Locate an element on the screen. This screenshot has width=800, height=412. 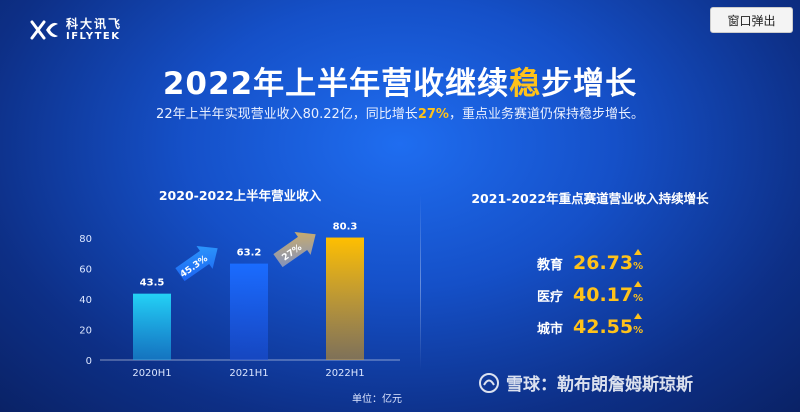
chart-title: 2020-2022上半年营业收入 is located at coordinates (240, 195).